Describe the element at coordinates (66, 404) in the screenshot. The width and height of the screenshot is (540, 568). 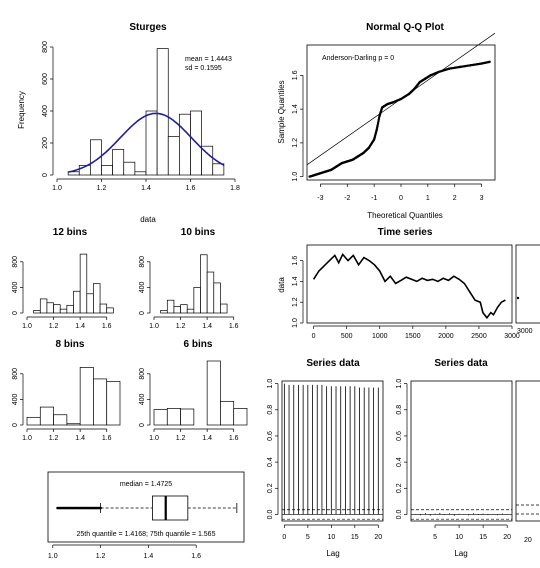
I see `bins8-bars: 1.0 1.2 1.4 1.6 0 400 800` at that location.